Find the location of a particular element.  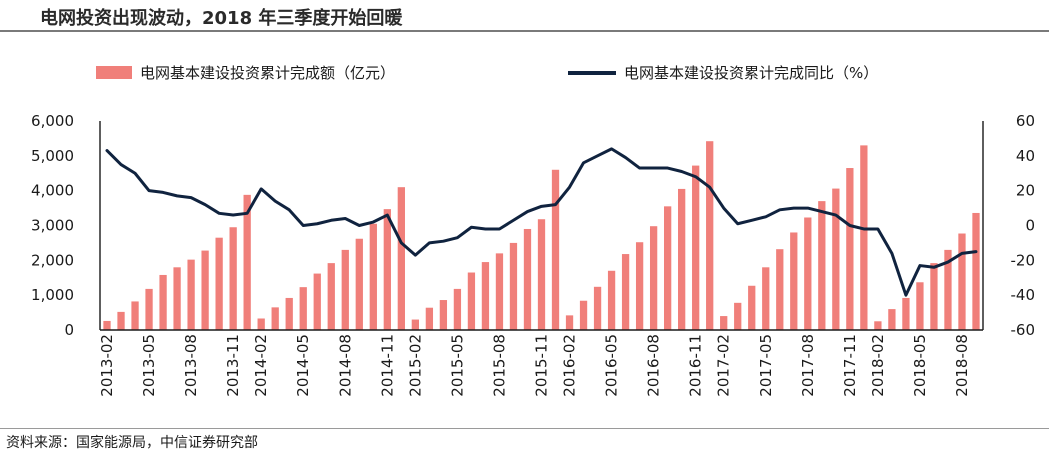

source-divider is located at coordinates (524, 428).